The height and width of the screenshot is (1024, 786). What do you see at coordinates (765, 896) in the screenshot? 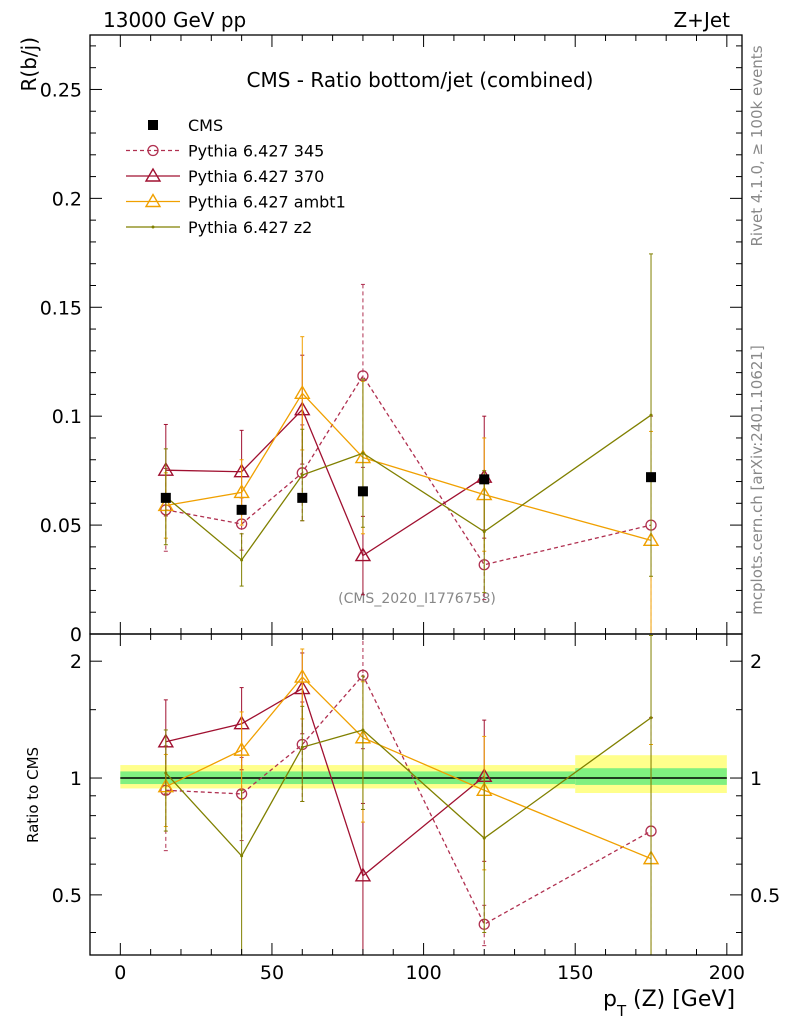
I see `ratio-tick-label-right: 0.5` at bounding box center [765, 896].